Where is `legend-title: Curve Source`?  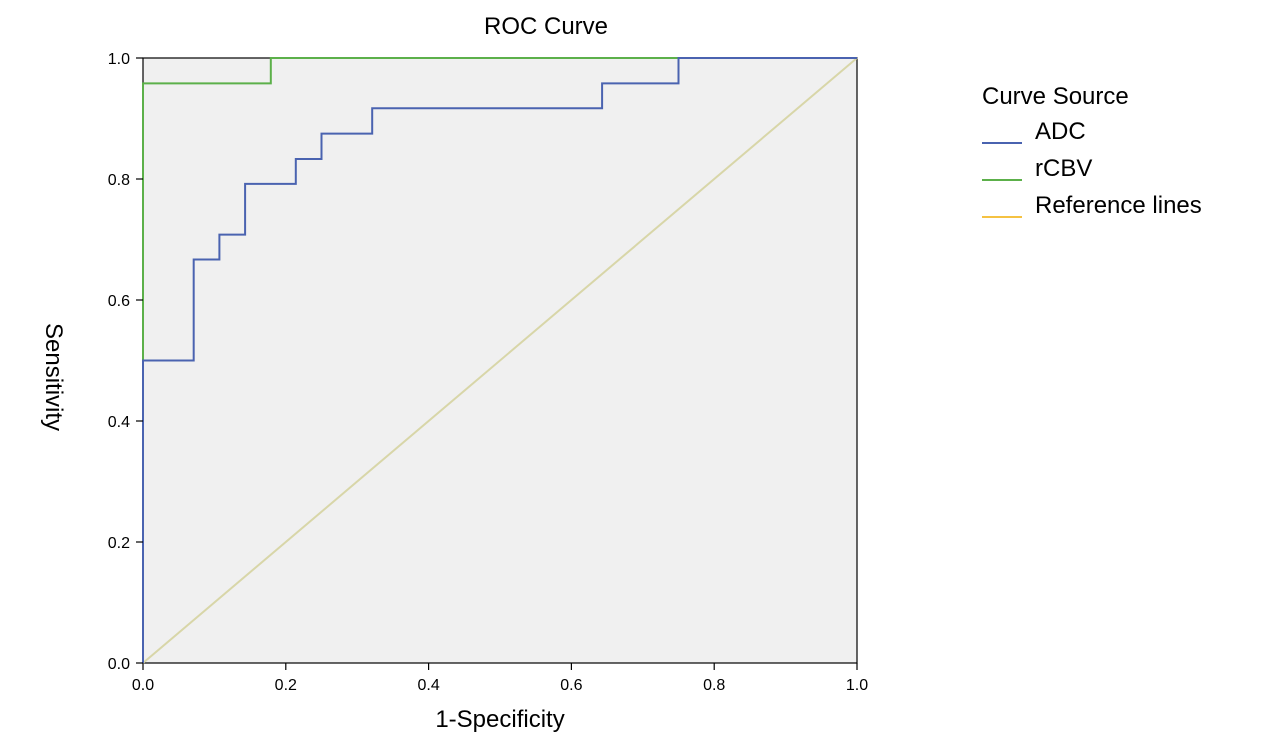 legend-title: Curve Source is located at coordinates (1055, 96).